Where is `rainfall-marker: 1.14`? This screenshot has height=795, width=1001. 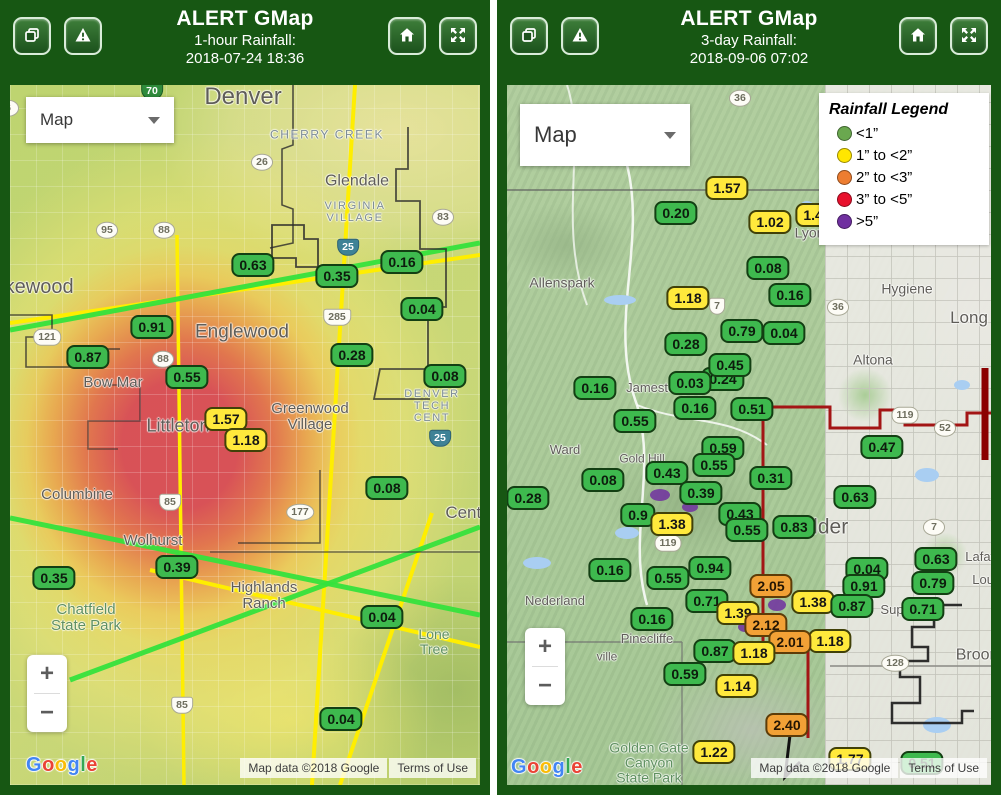 rainfall-marker: 1.14 is located at coordinates (737, 686).